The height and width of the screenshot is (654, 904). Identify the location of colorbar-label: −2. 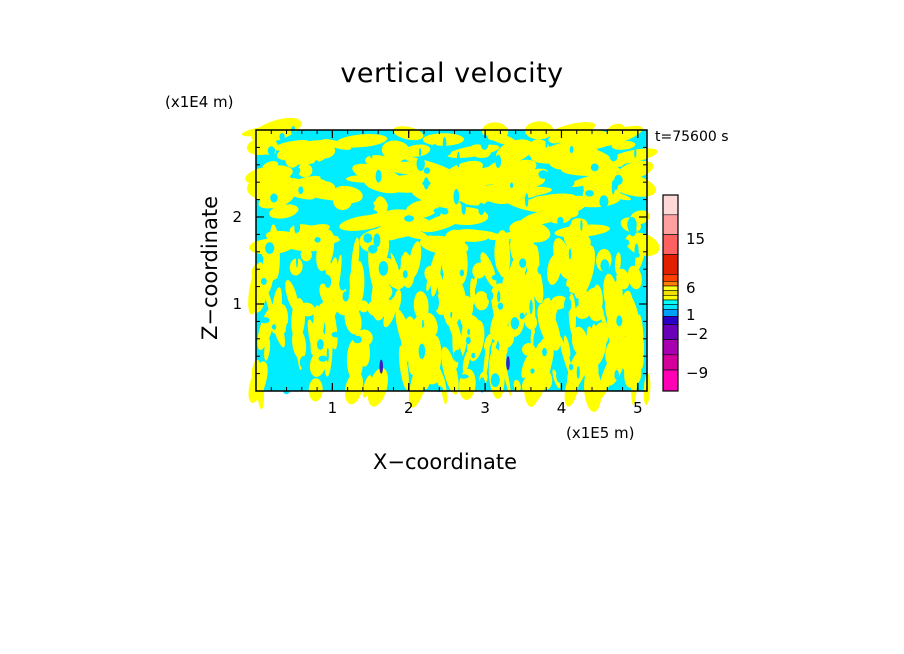
(697, 334).